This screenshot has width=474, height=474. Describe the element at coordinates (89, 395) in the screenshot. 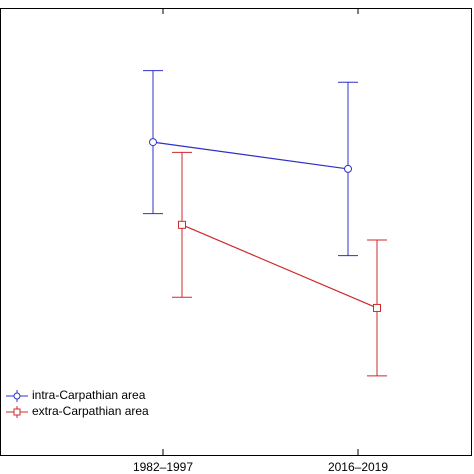

I see `legend-label: intra-Carpathian area` at that location.